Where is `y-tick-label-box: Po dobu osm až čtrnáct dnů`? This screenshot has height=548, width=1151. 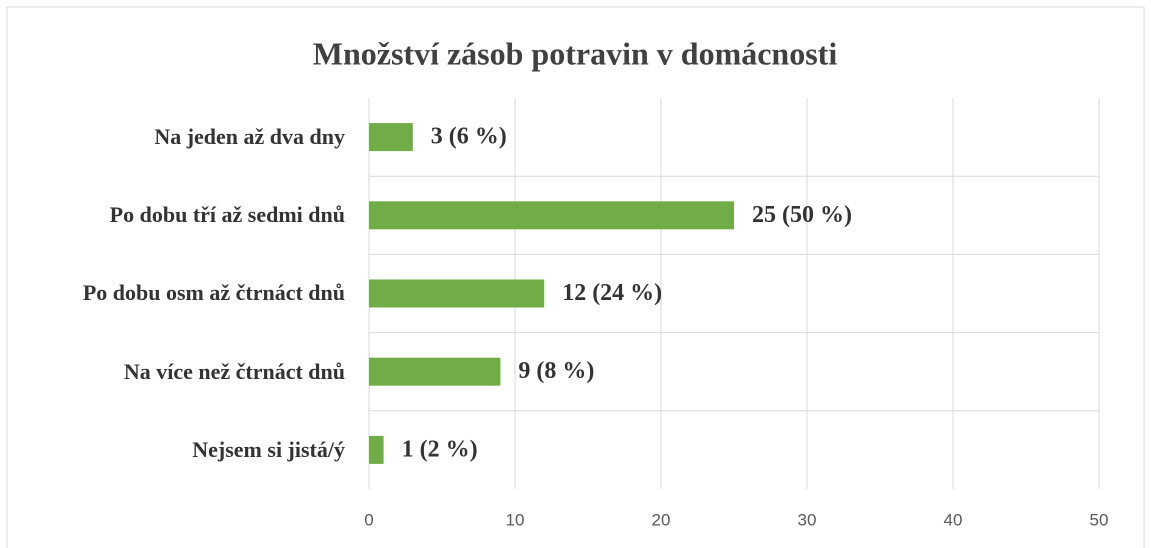 y-tick-label-box: Po dobu osm až čtrnáct dnů is located at coordinates (185, 293).